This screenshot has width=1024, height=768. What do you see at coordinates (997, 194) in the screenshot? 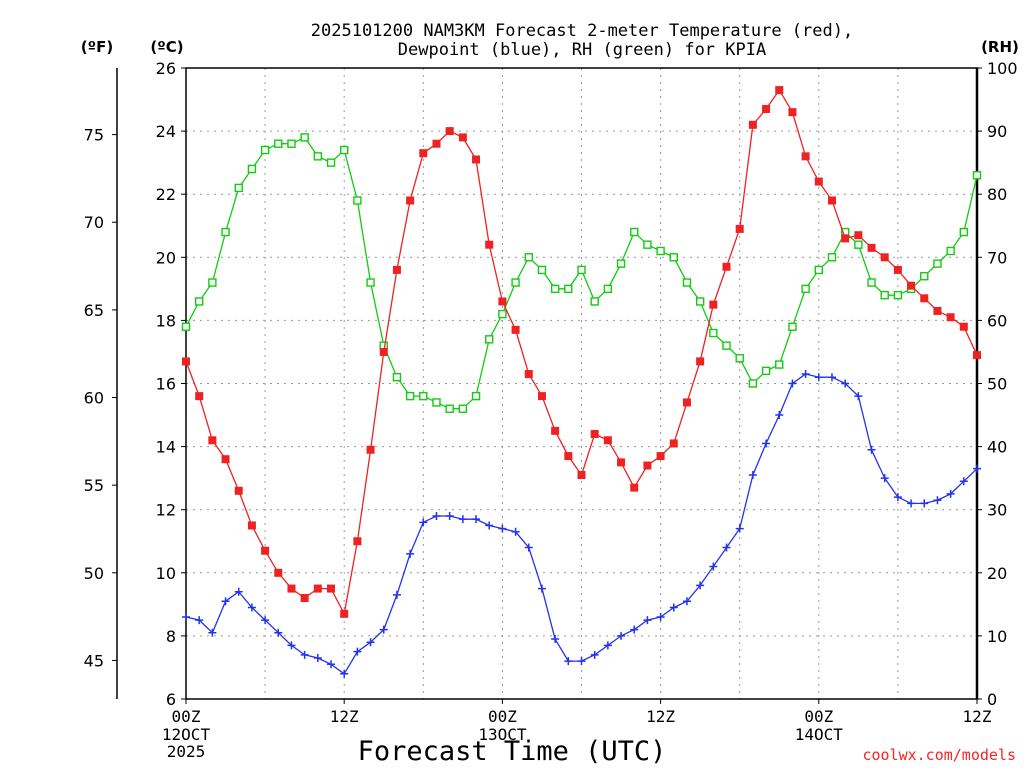
I see `rh-tick-label: 80` at bounding box center [997, 194].